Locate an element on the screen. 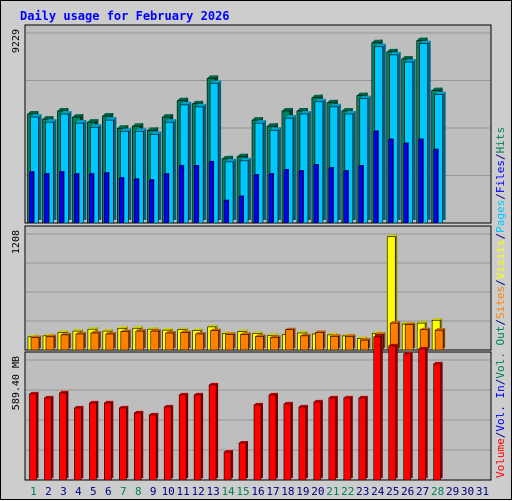 Image resolution: width=512 pixels, height=501 pixels. x-tick-label: 18 is located at coordinates (287, 491).